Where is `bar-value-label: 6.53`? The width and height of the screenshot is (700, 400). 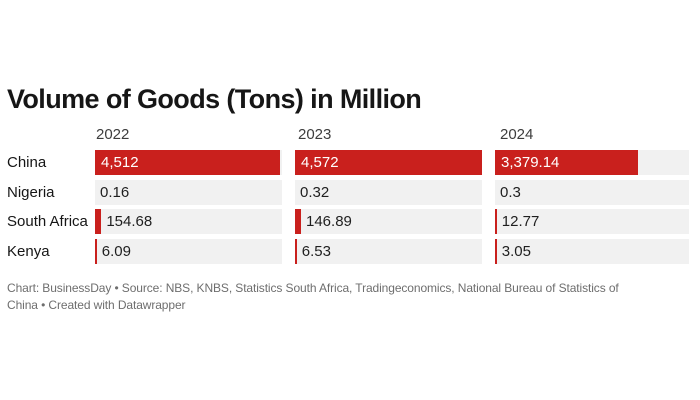 bar-value-label: 6.53 is located at coordinates (316, 251).